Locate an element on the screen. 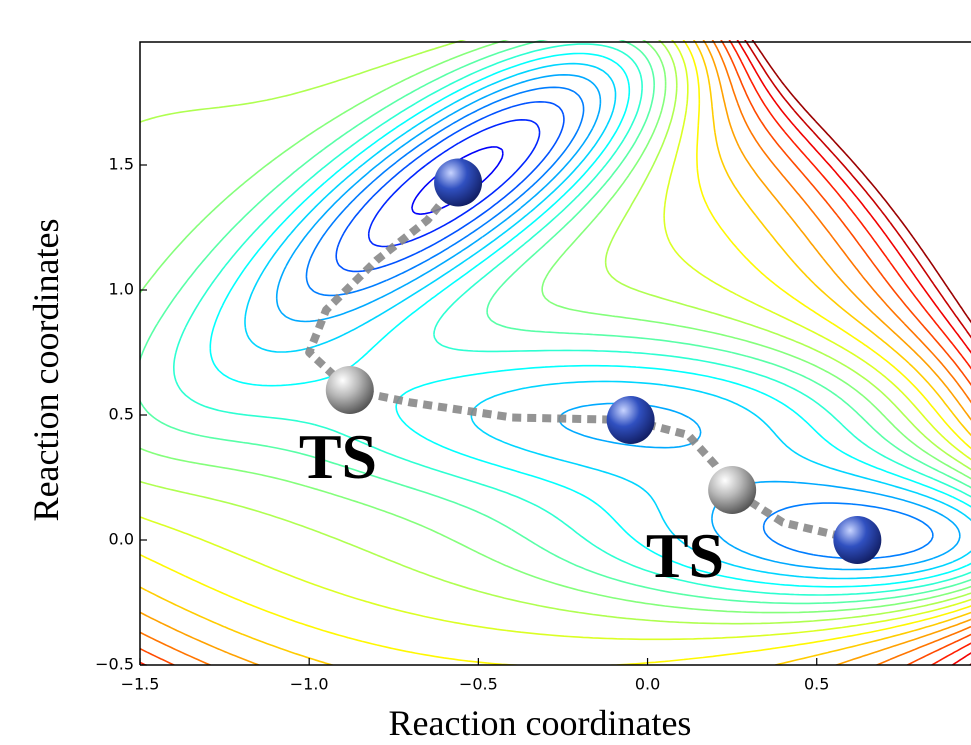  x-tick-label: 0.0 is located at coordinates (647, 684).